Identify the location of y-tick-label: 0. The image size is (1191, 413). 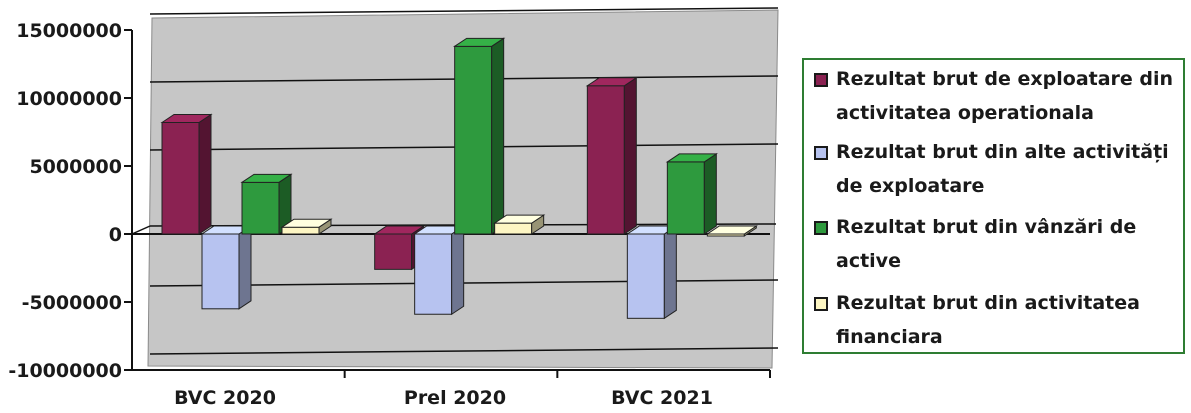
(115, 235).